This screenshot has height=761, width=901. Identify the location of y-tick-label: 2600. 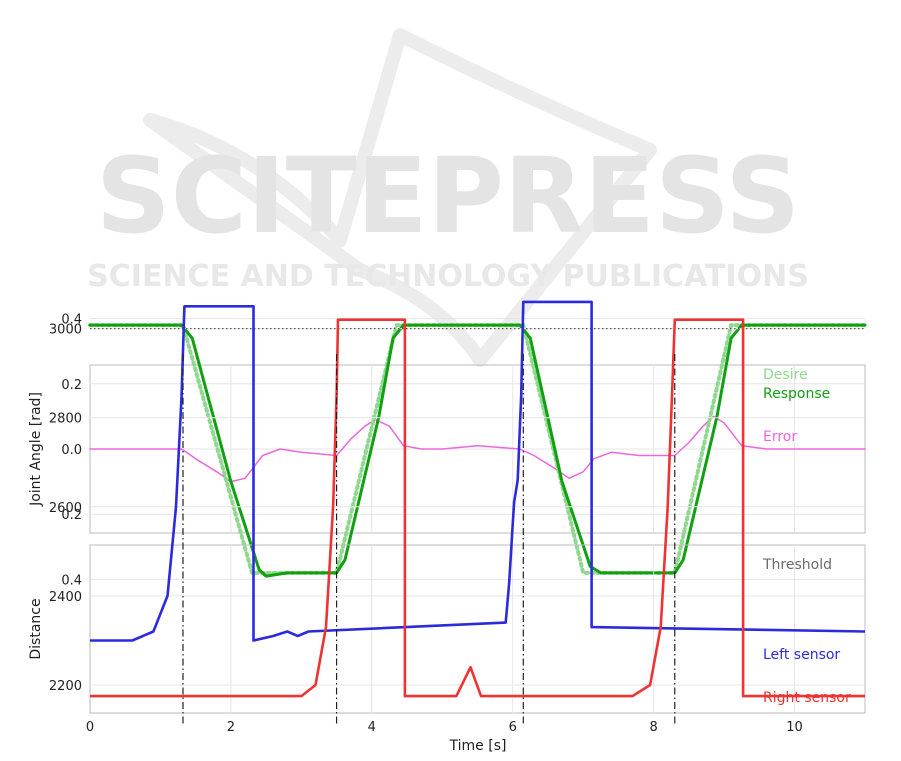
(65, 508).